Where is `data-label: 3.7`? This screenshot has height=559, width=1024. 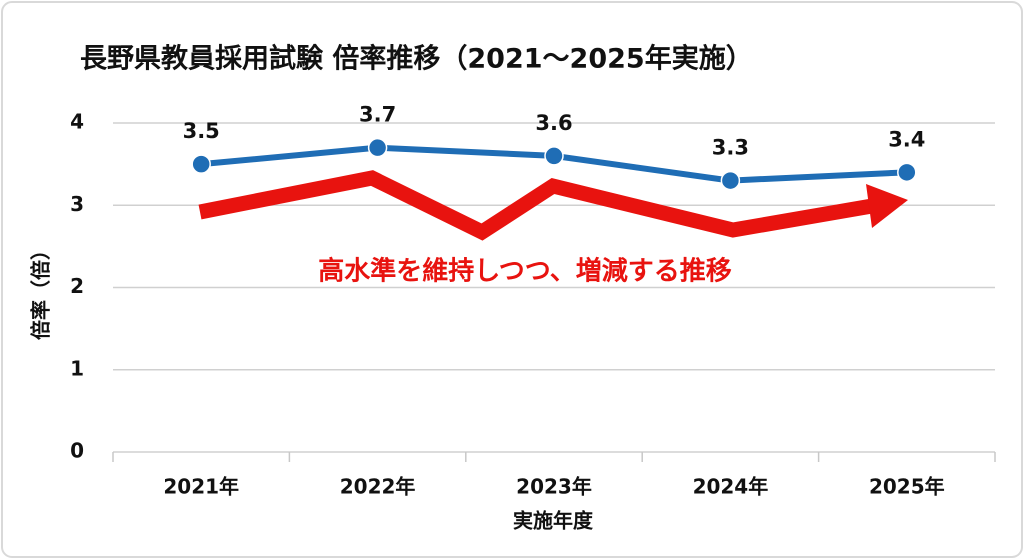 data-label: 3.7 is located at coordinates (377, 115).